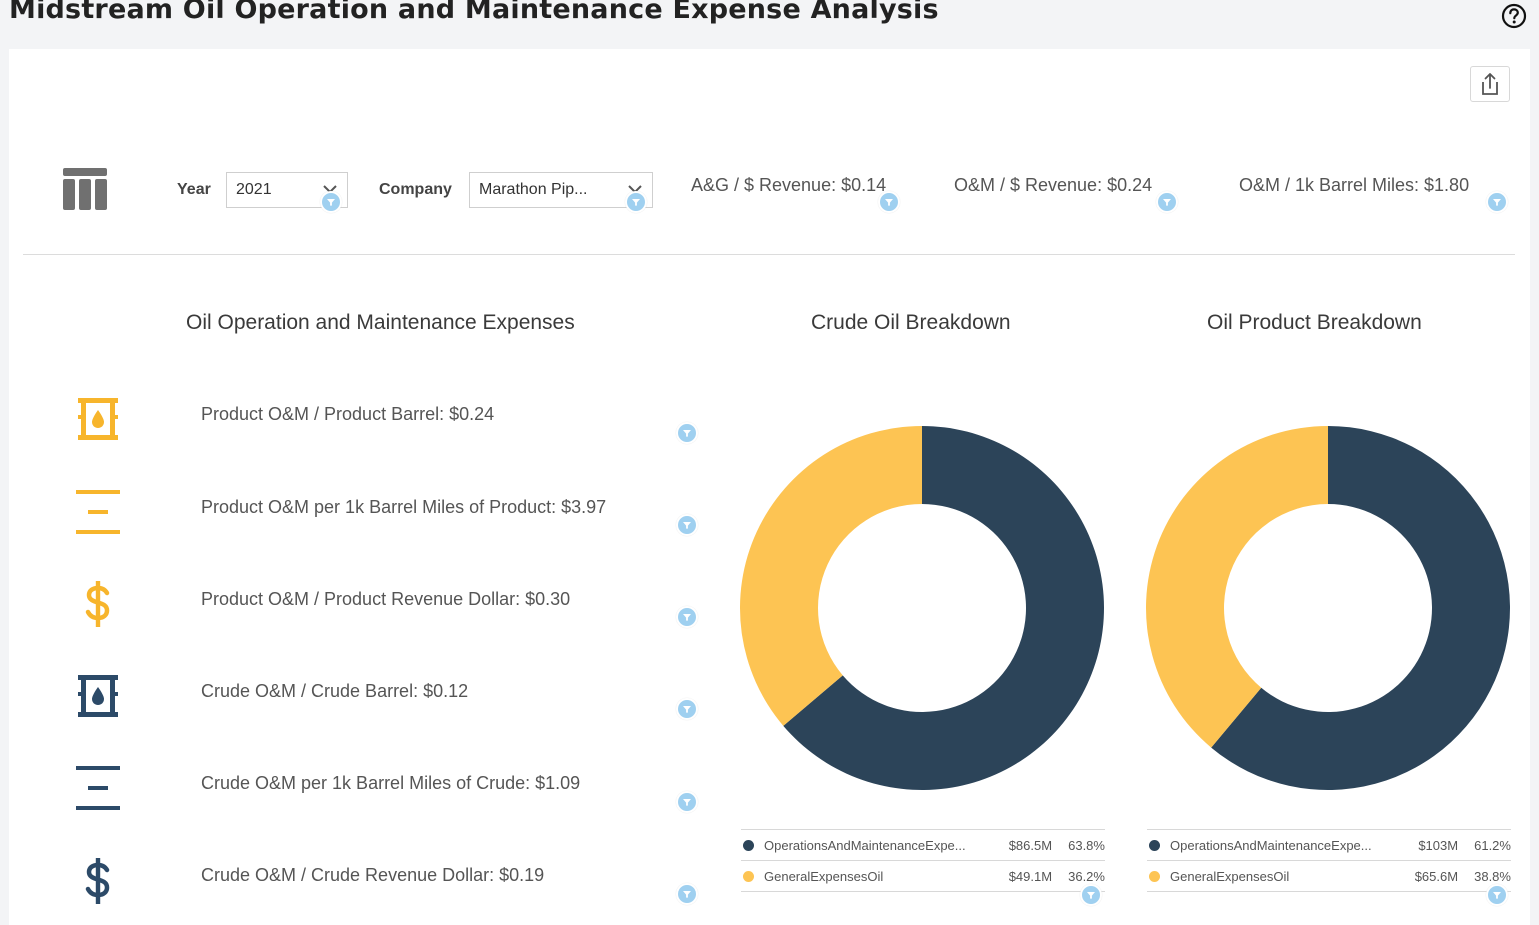 The width and height of the screenshot is (1539, 925). What do you see at coordinates (1030, 845) in the screenshot?
I see `legend-value: $86.5M` at bounding box center [1030, 845].